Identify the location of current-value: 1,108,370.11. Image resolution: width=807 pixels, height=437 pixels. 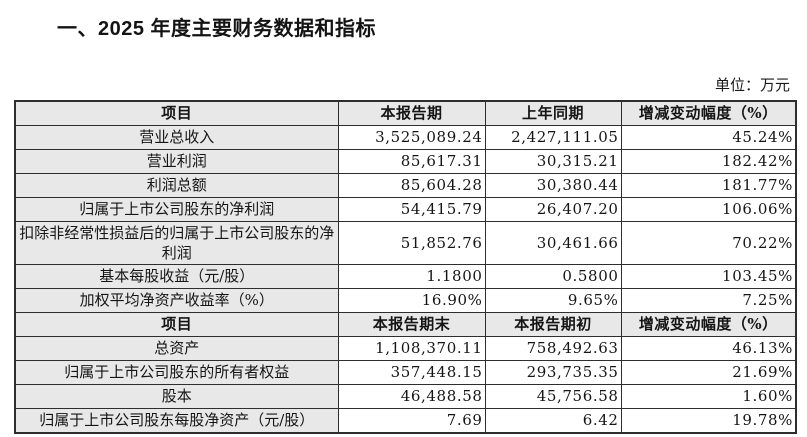
(411, 348).